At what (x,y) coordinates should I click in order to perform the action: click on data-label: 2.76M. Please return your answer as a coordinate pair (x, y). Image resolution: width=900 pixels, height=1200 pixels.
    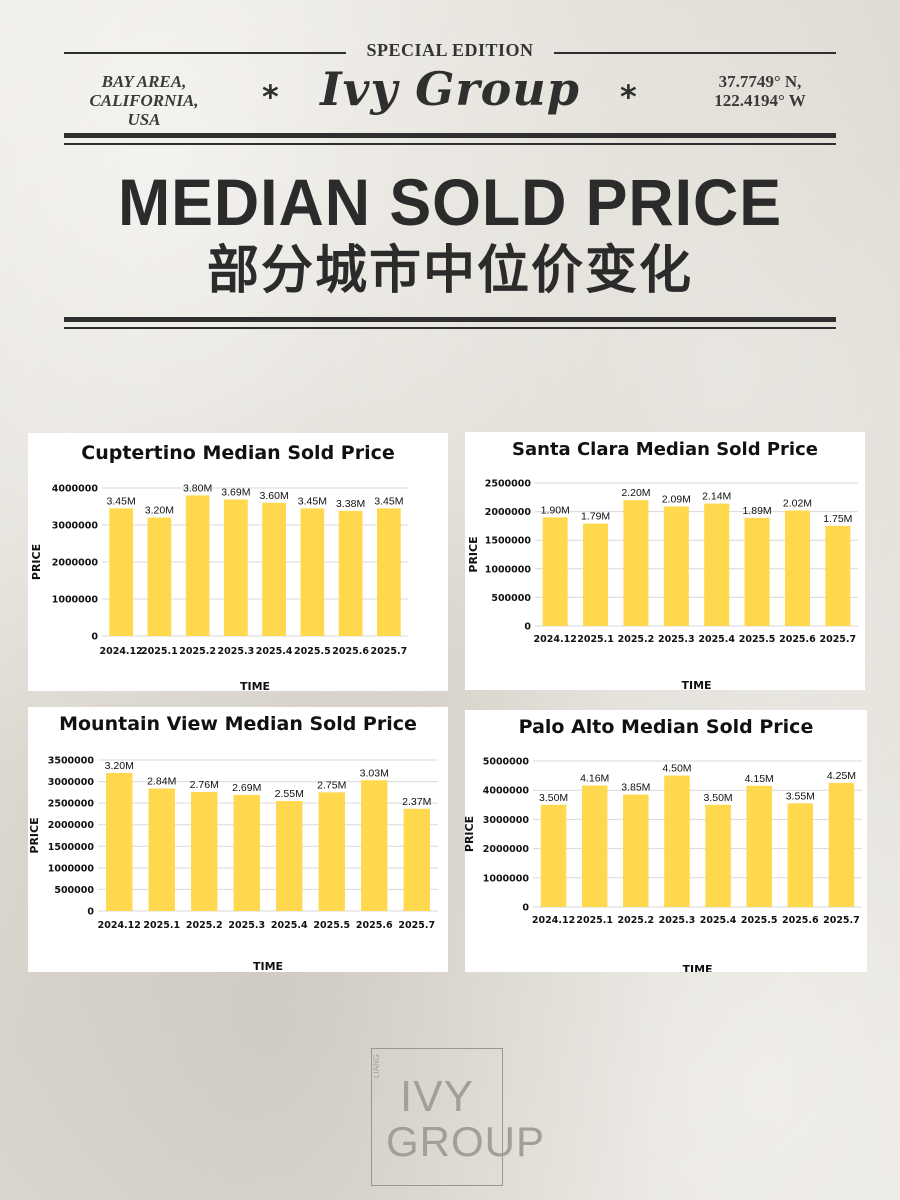
    Looking at the image, I should click on (204, 785).